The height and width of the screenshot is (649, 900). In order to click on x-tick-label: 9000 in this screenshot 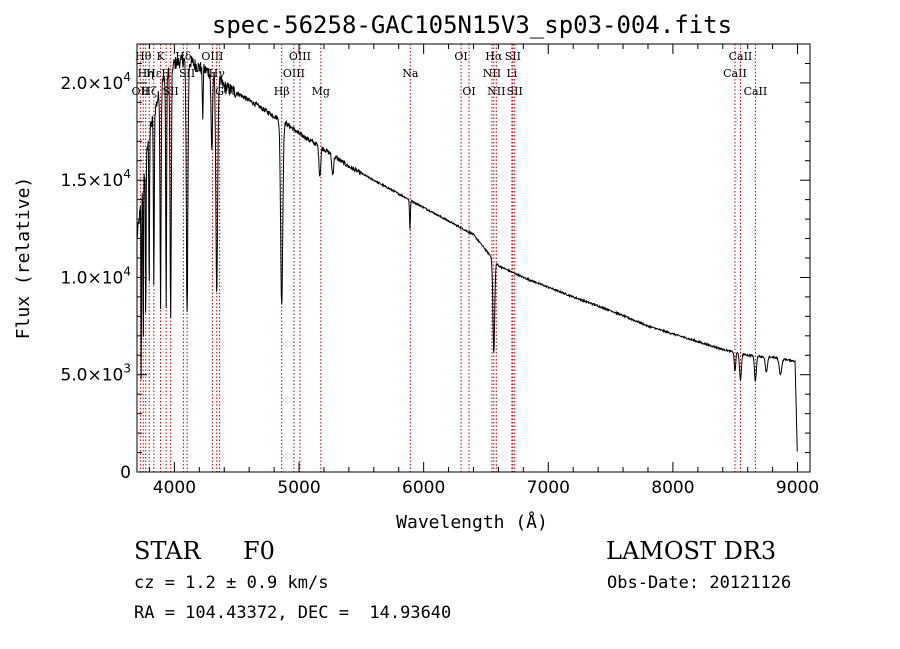, I will do `click(797, 488)`.